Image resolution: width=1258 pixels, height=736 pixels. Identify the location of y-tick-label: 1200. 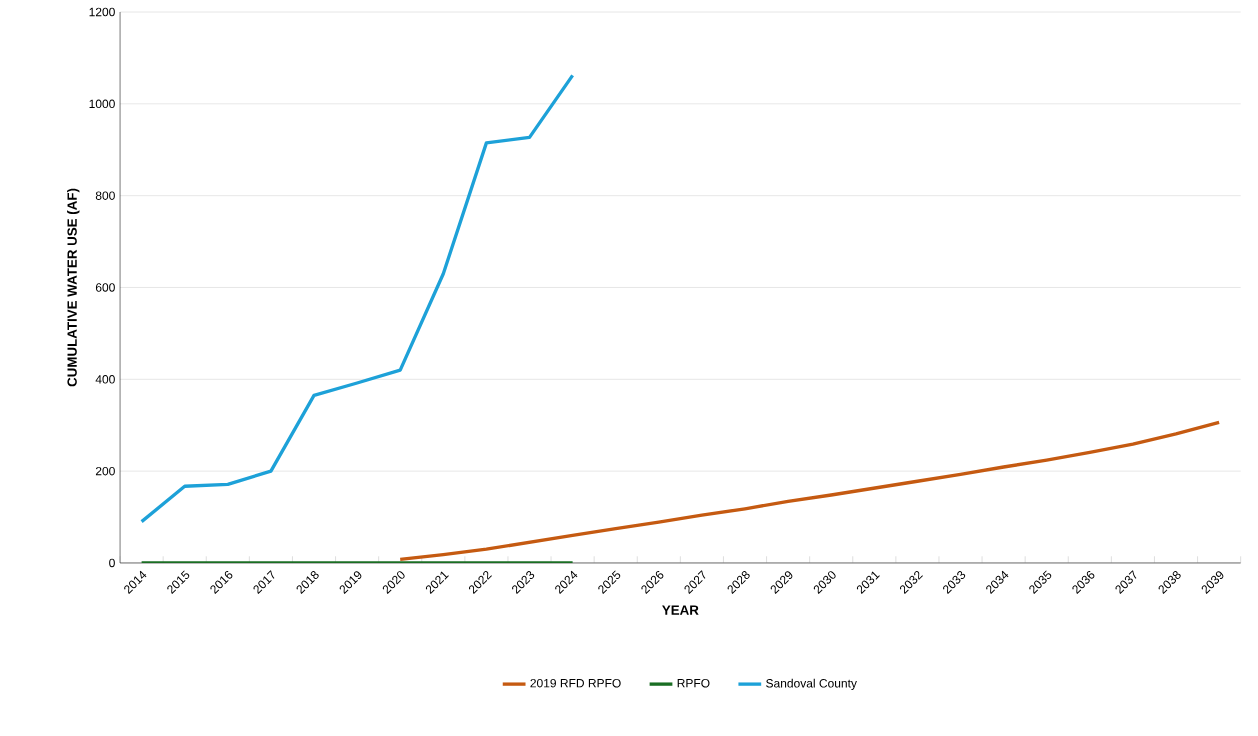
(102, 12).